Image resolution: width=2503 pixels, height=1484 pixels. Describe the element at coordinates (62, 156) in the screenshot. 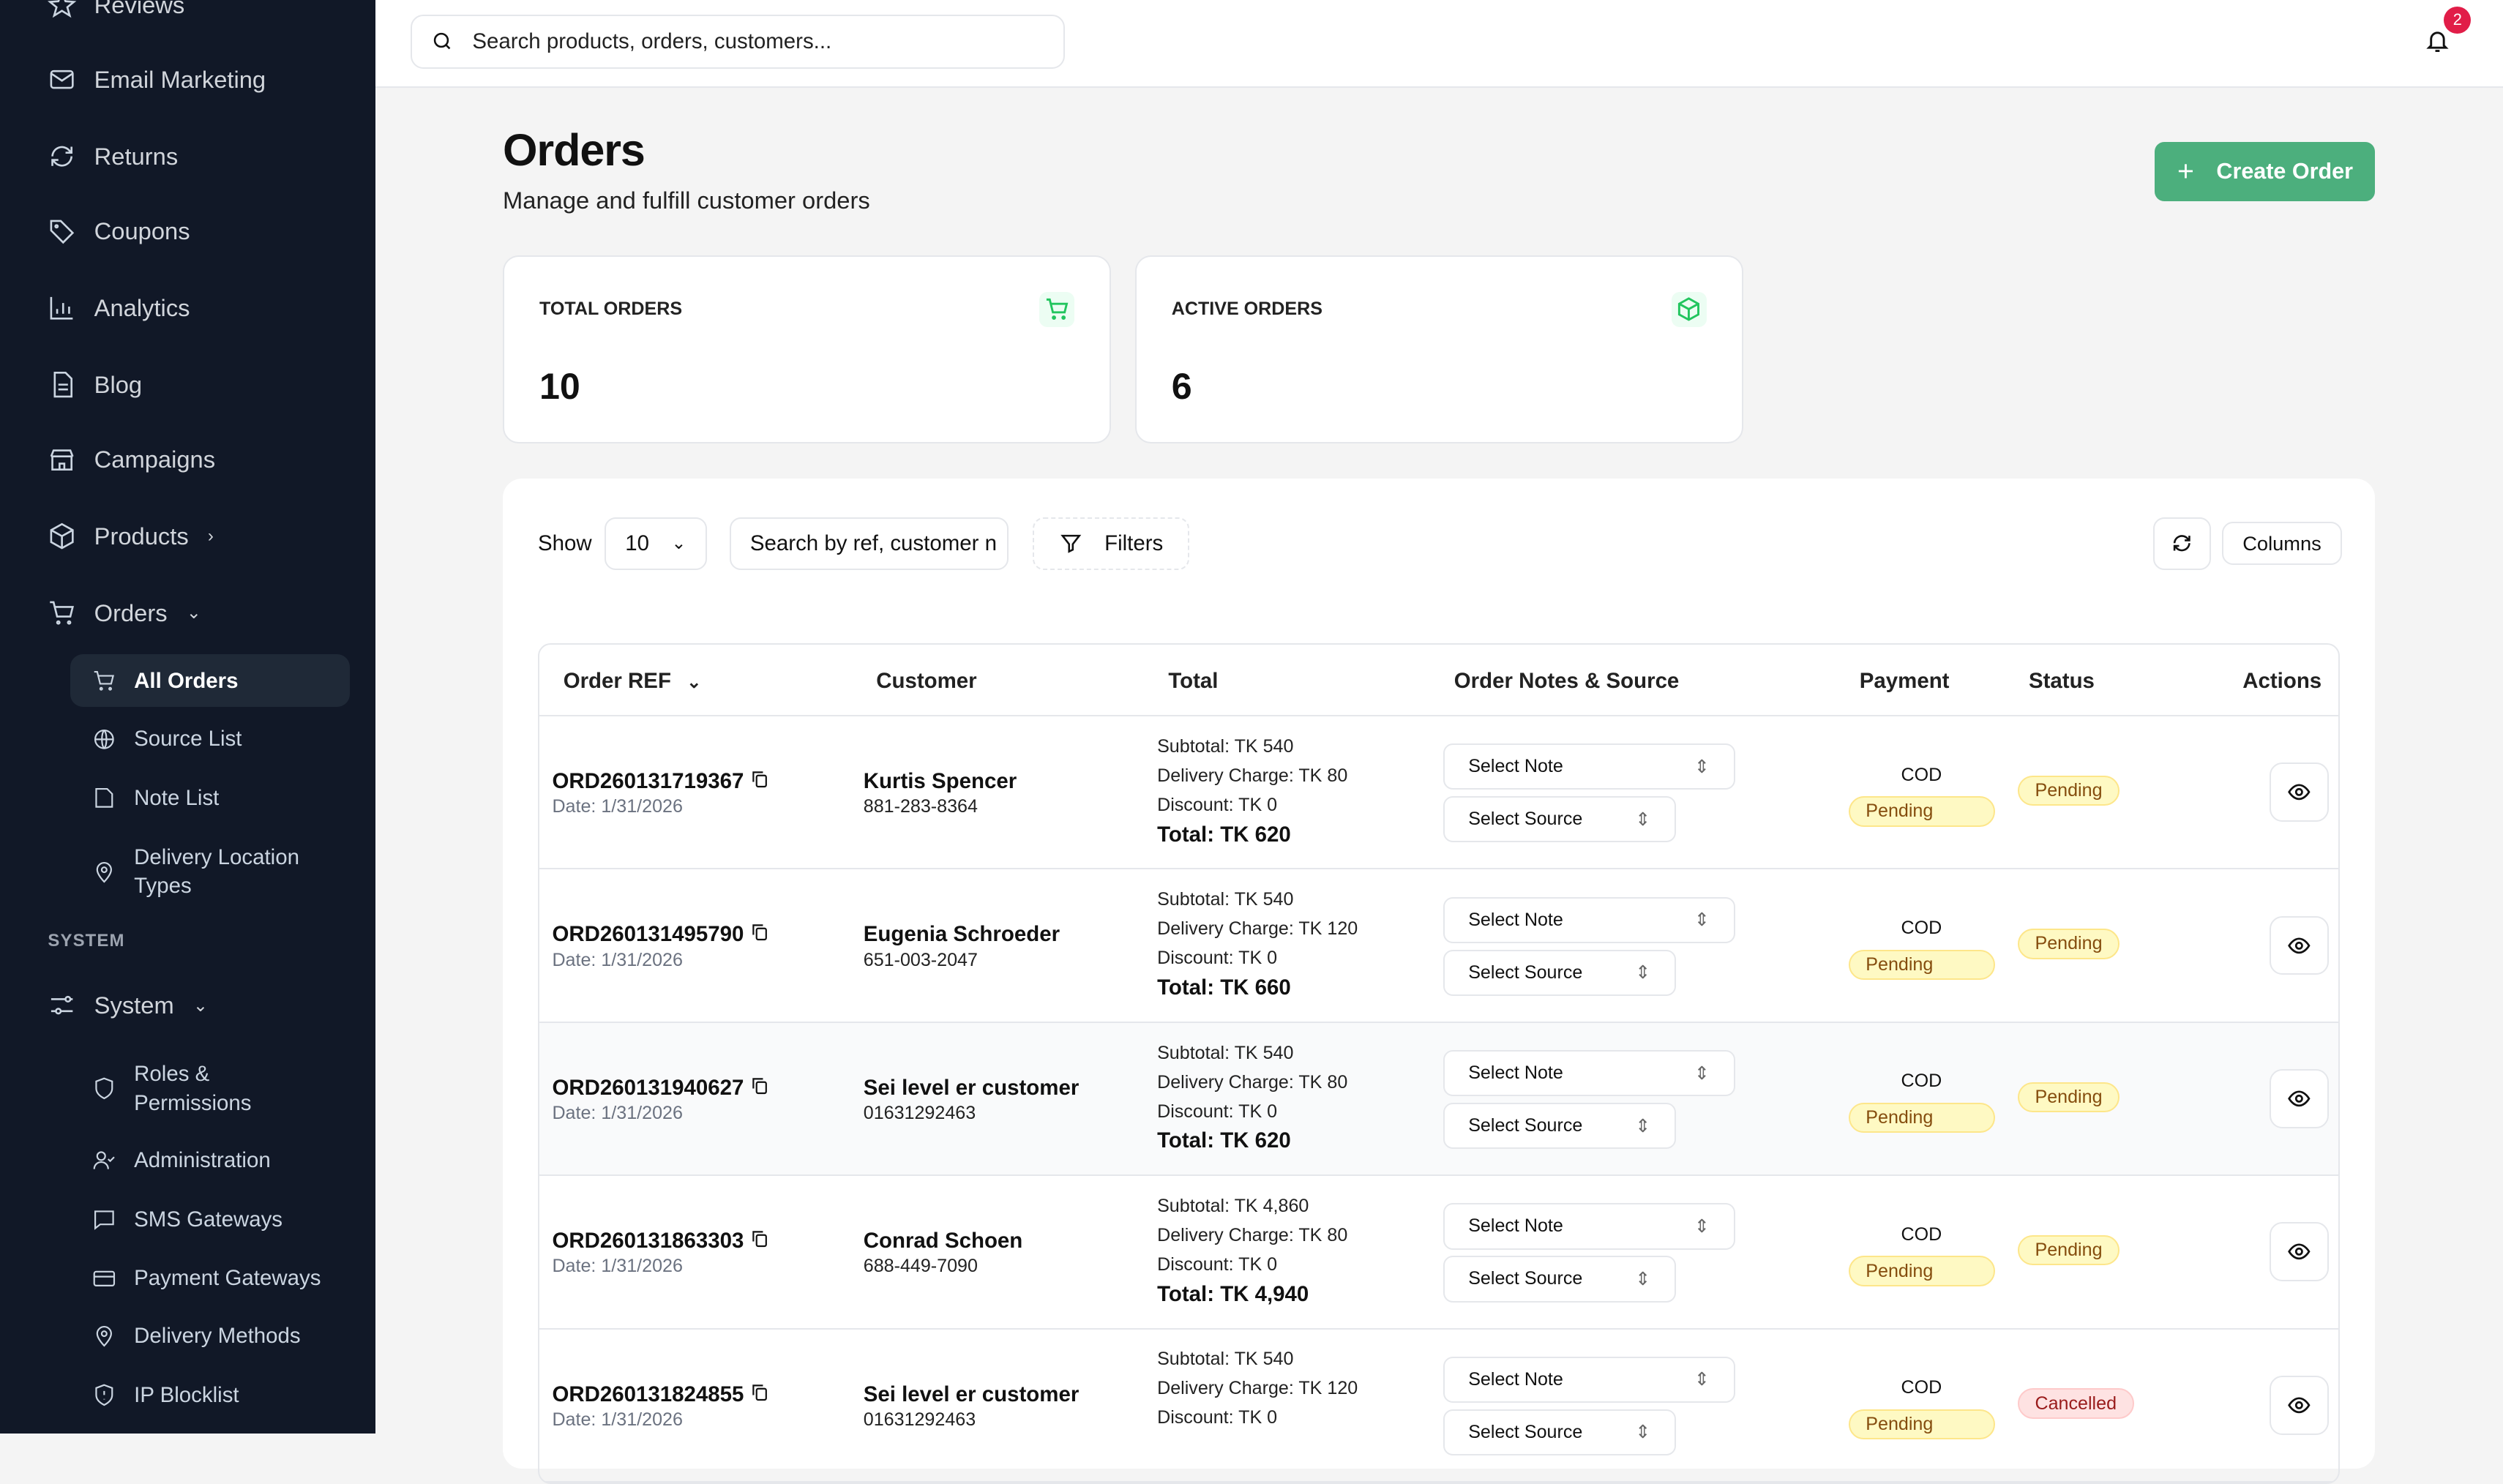

I see `refresh-icon` at that location.